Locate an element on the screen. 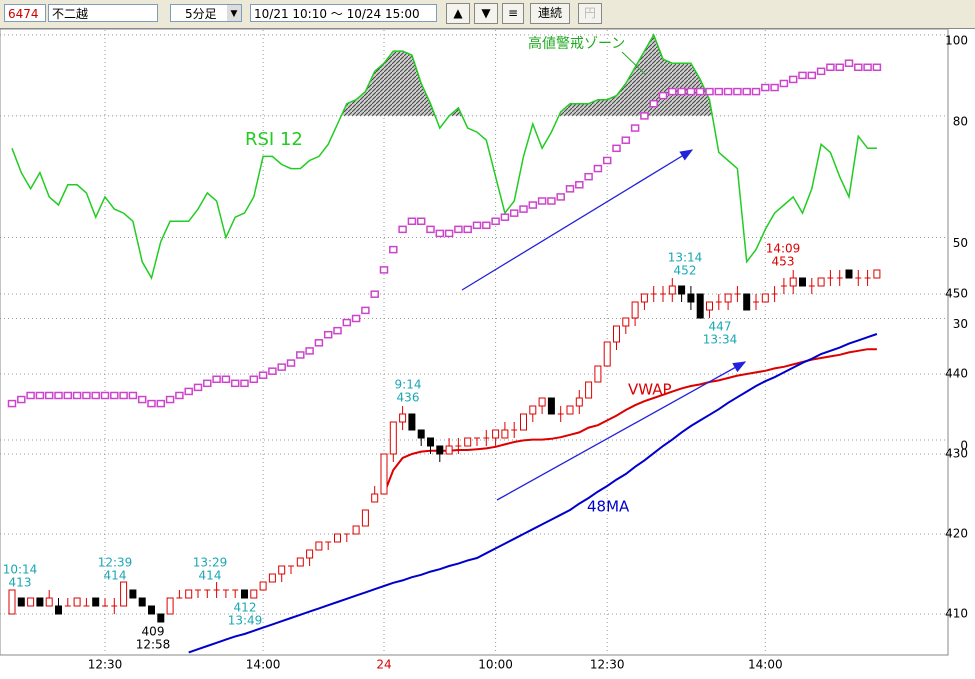  interval-select: 5分足 ▼ is located at coordinates (206, 13).